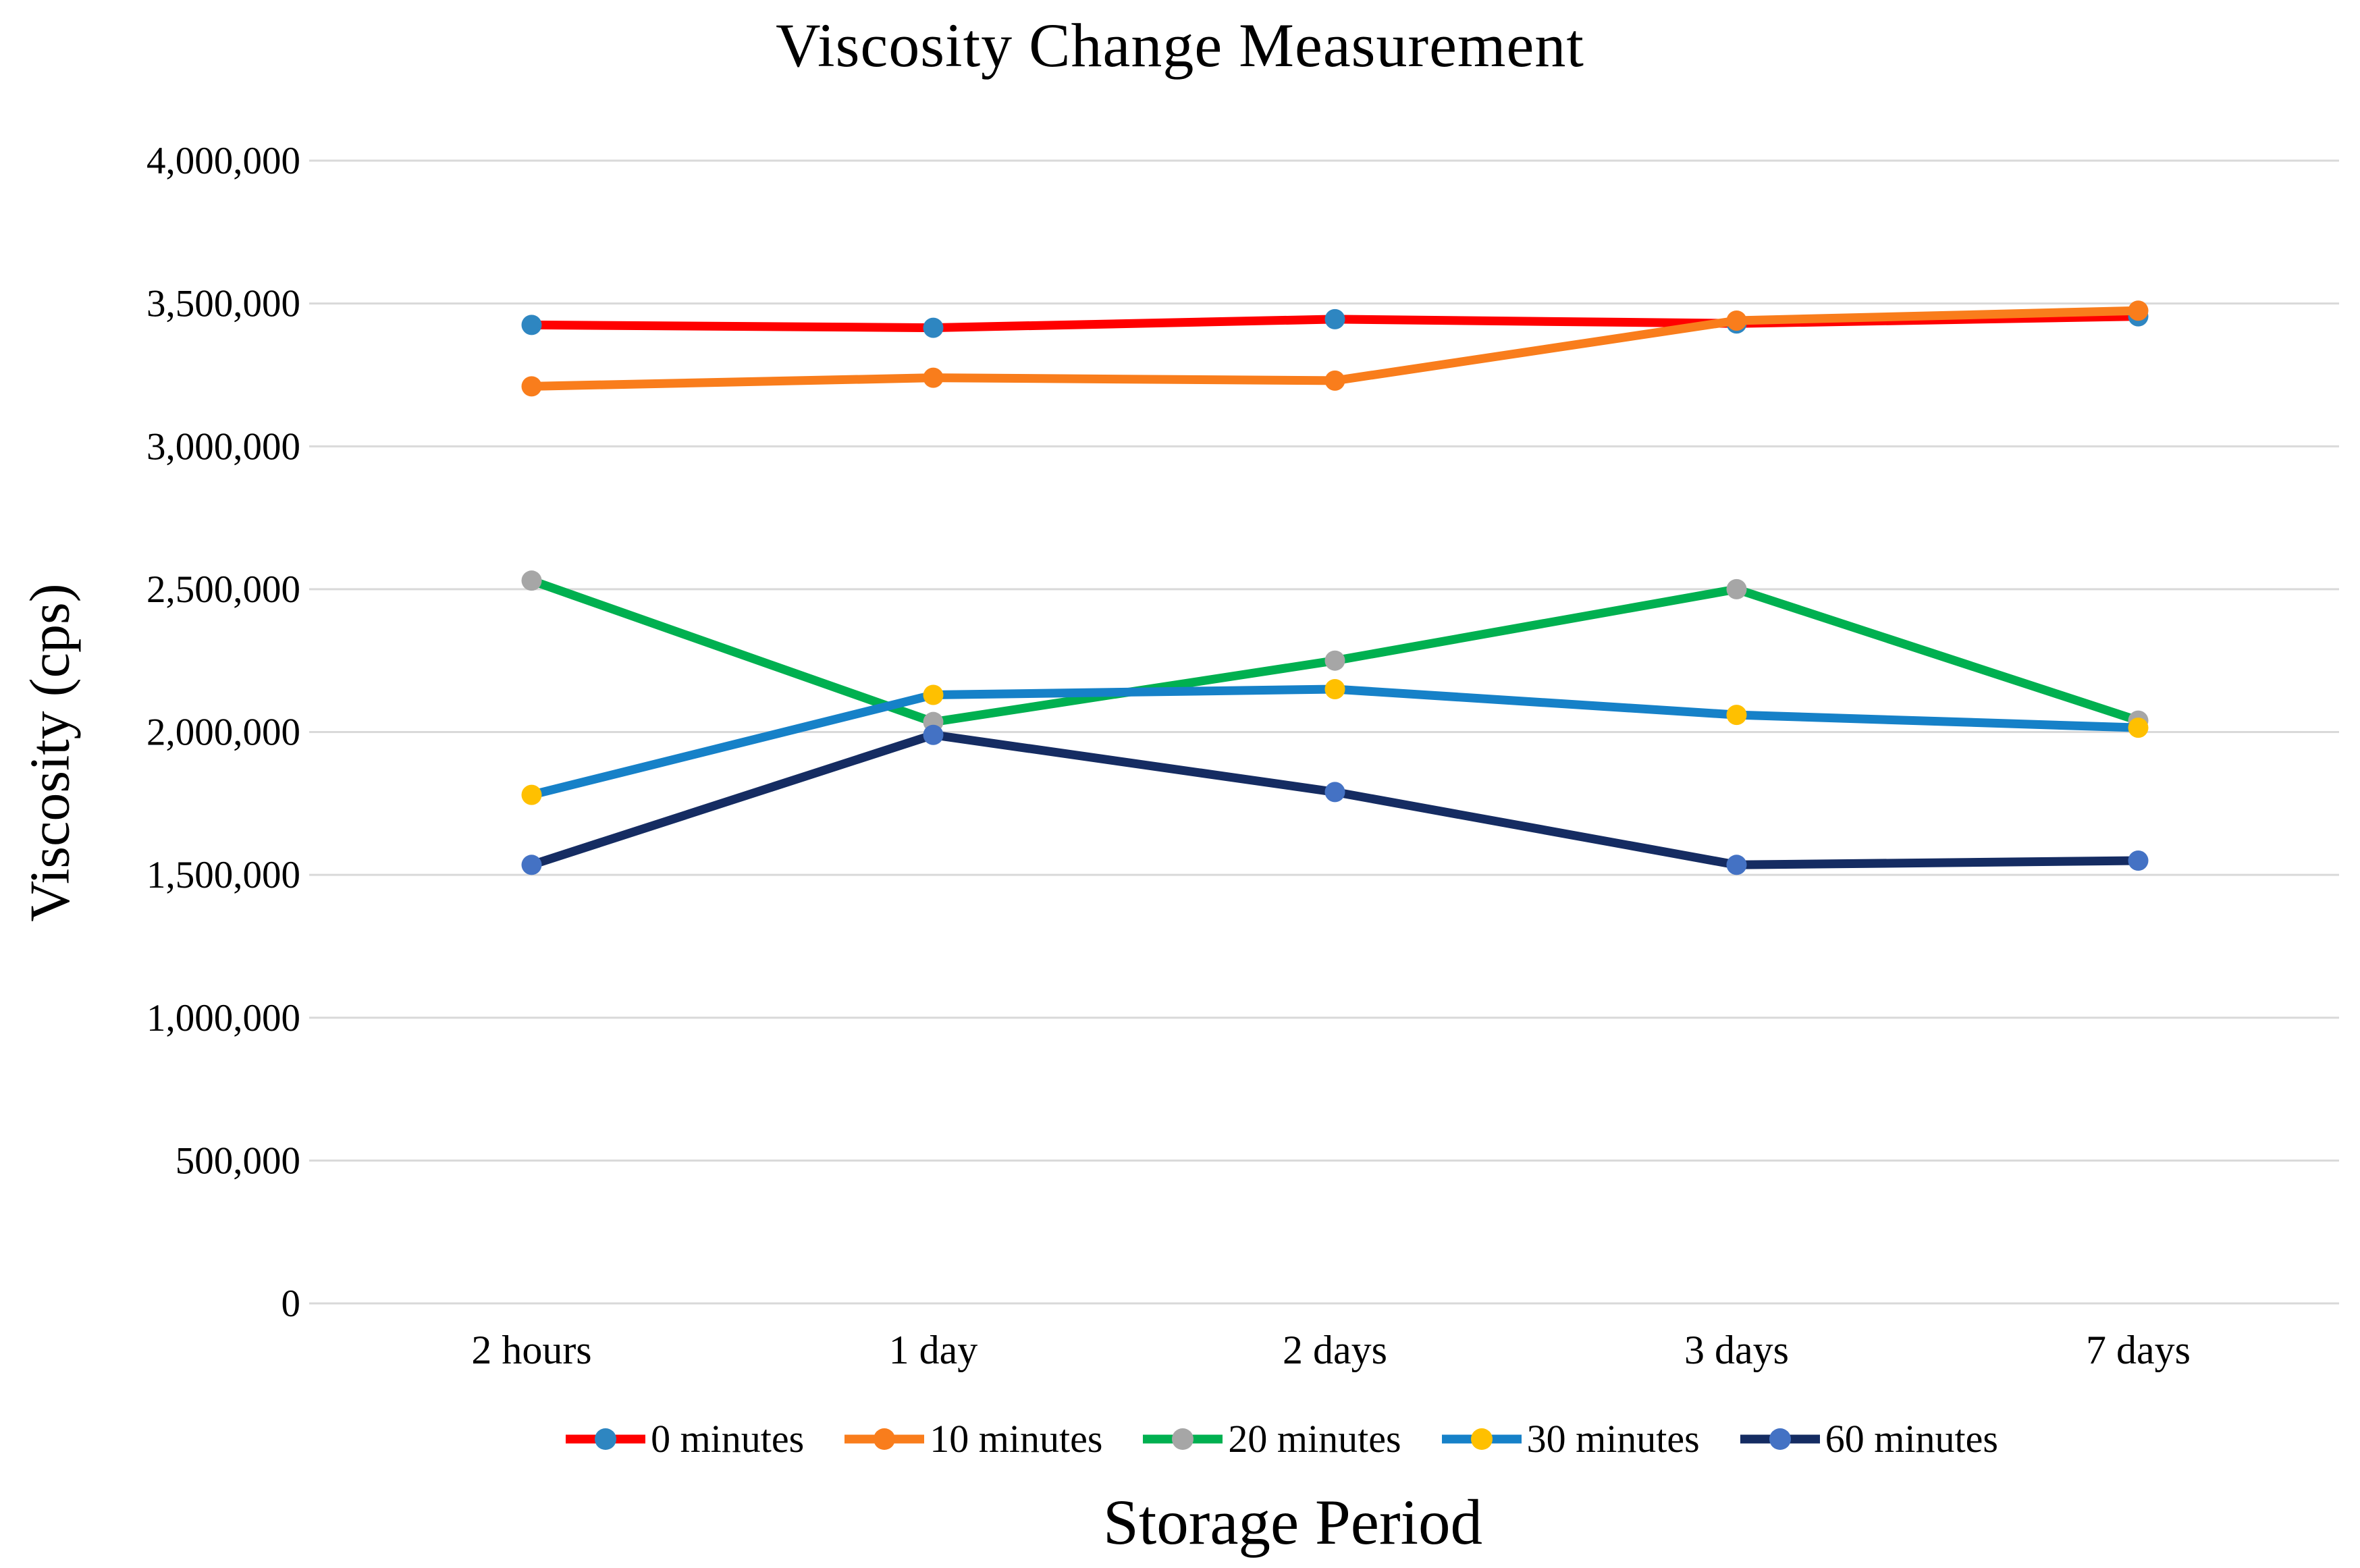 Image resolution: width=2360 pixels, height=1568 pixels. I want to click on legend-item-0-minutes: 0 minutes, so click(684, 1438).